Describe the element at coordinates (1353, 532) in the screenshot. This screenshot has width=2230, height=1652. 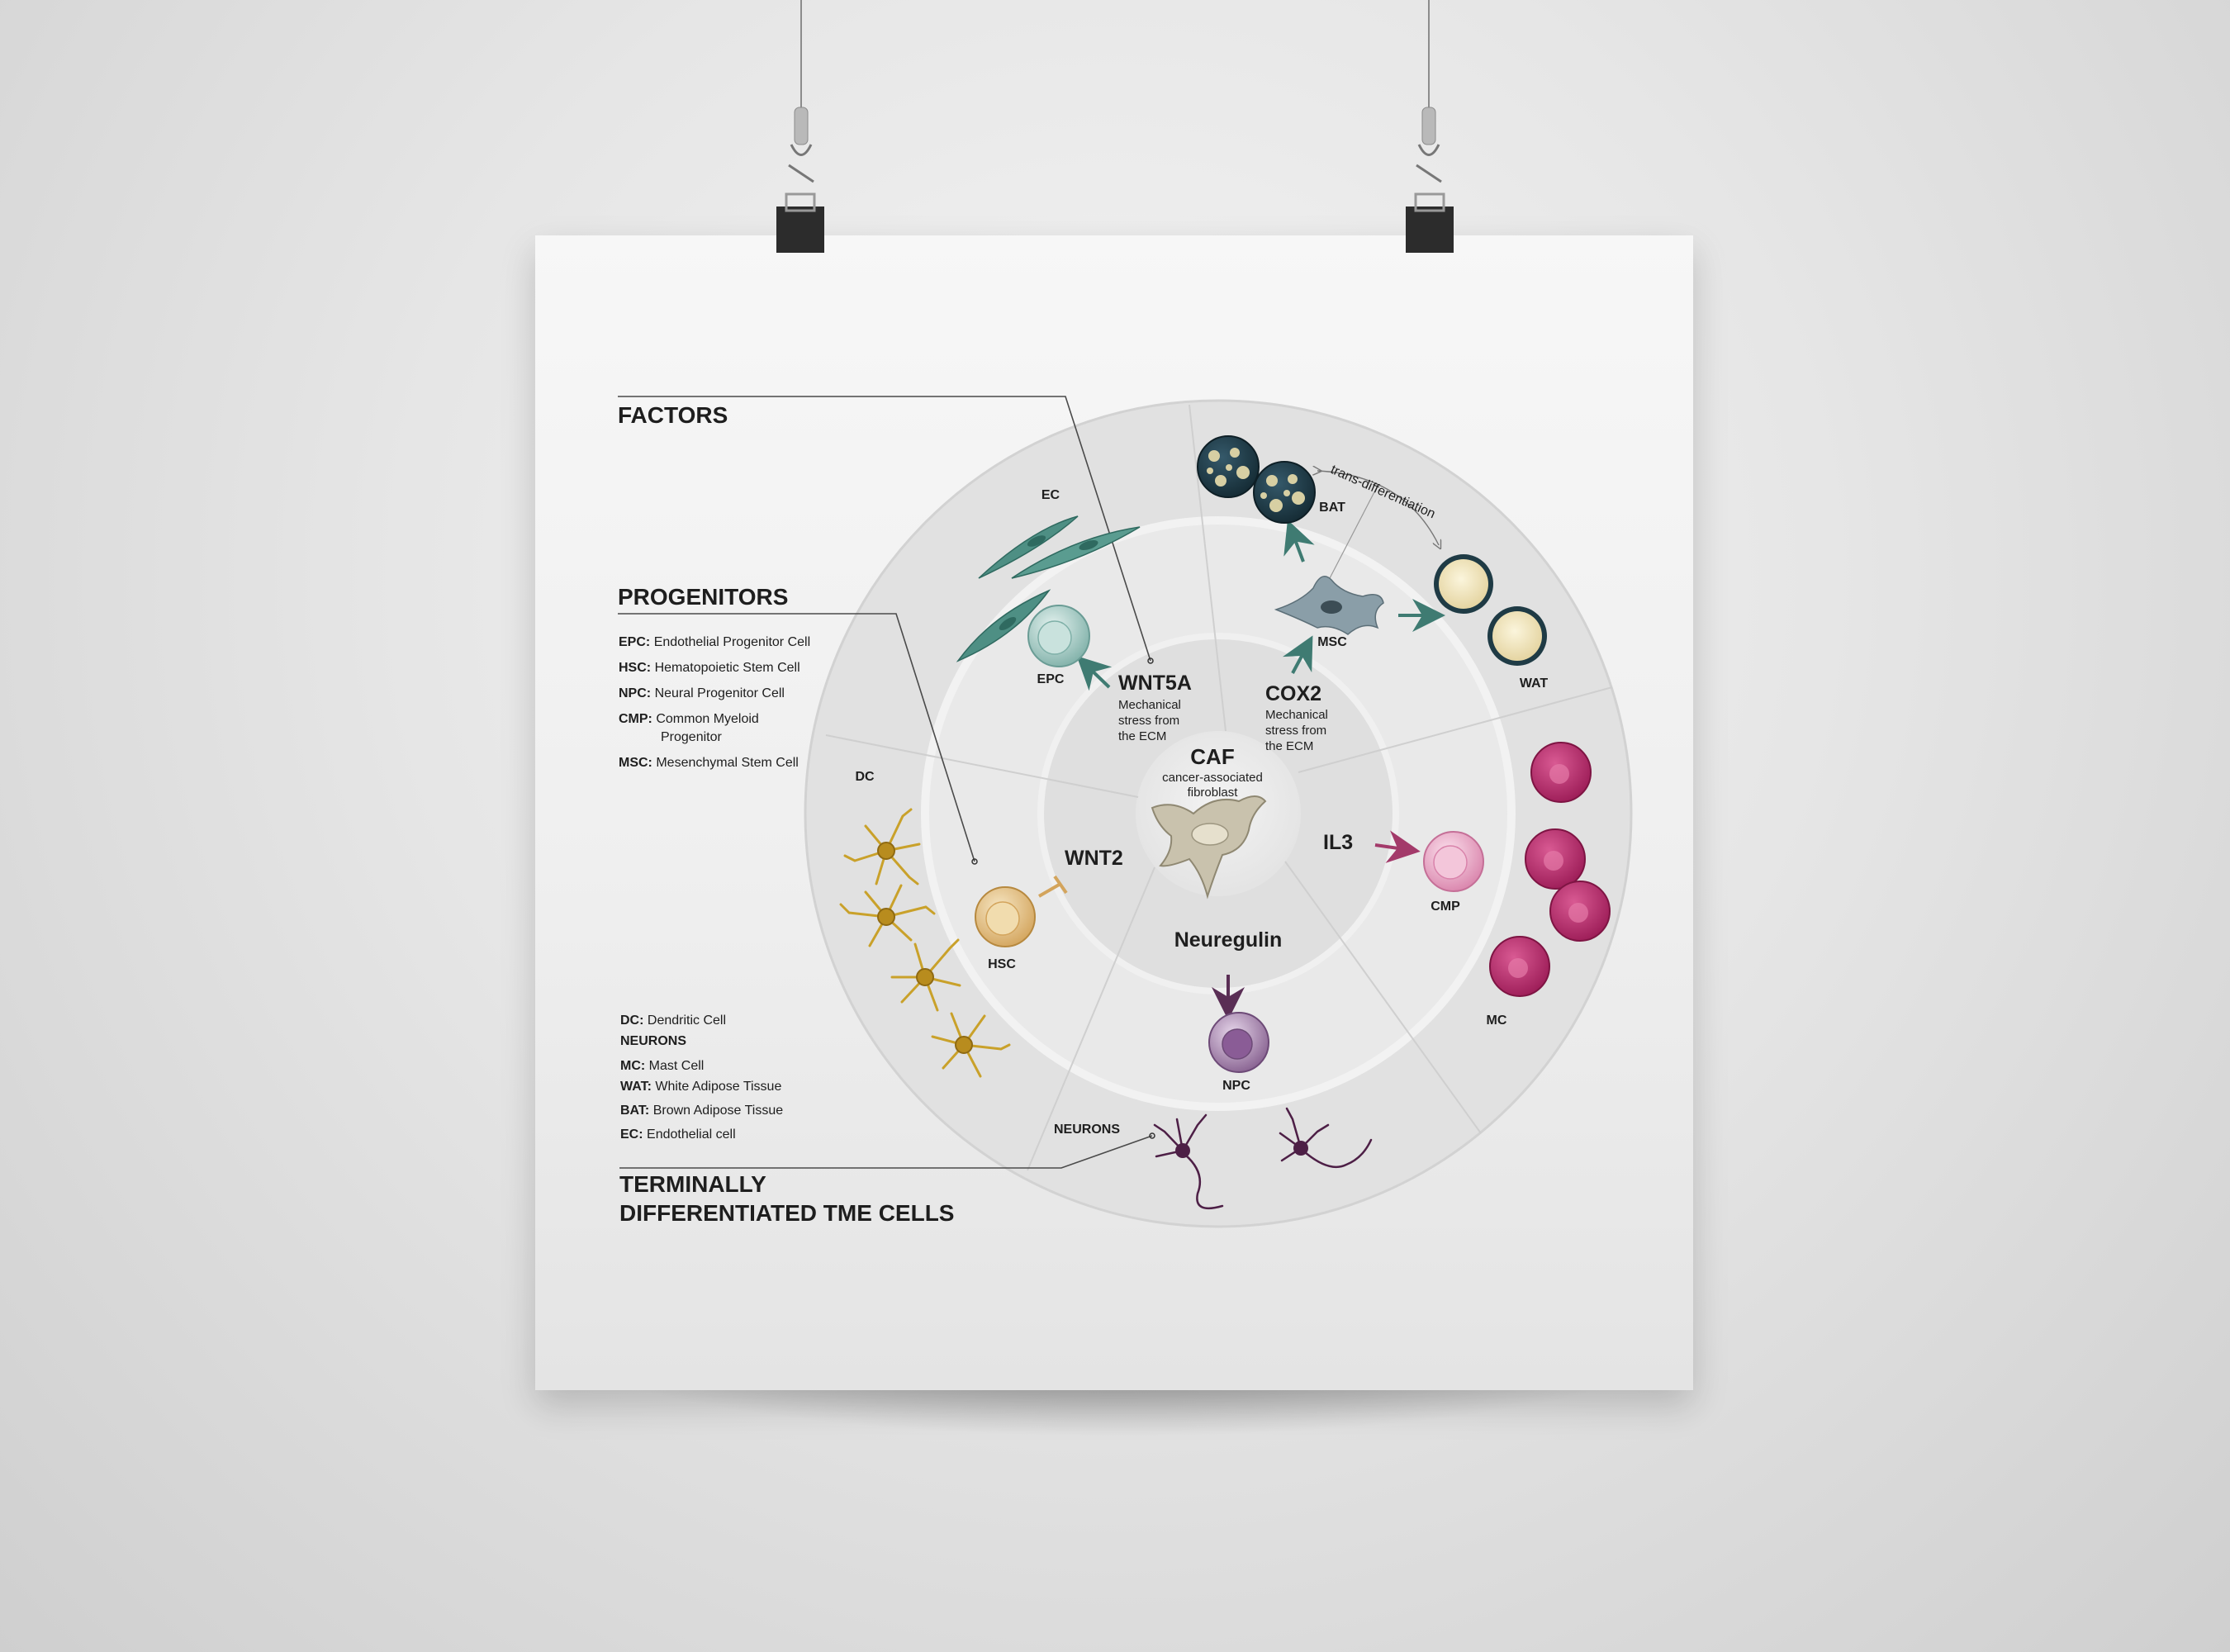
I see `msc-to-trans-line` at that location.